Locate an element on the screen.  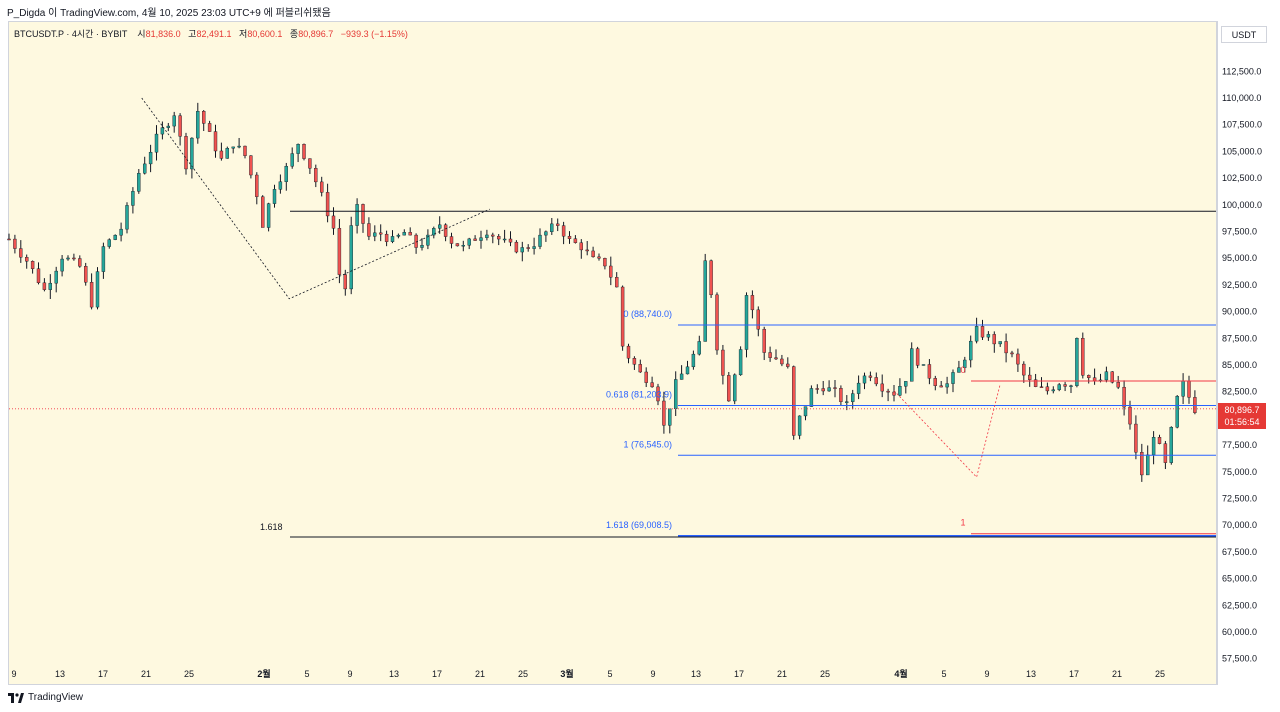
y-tick-label: 77,500.0 is located at coordinates (1239, 445).